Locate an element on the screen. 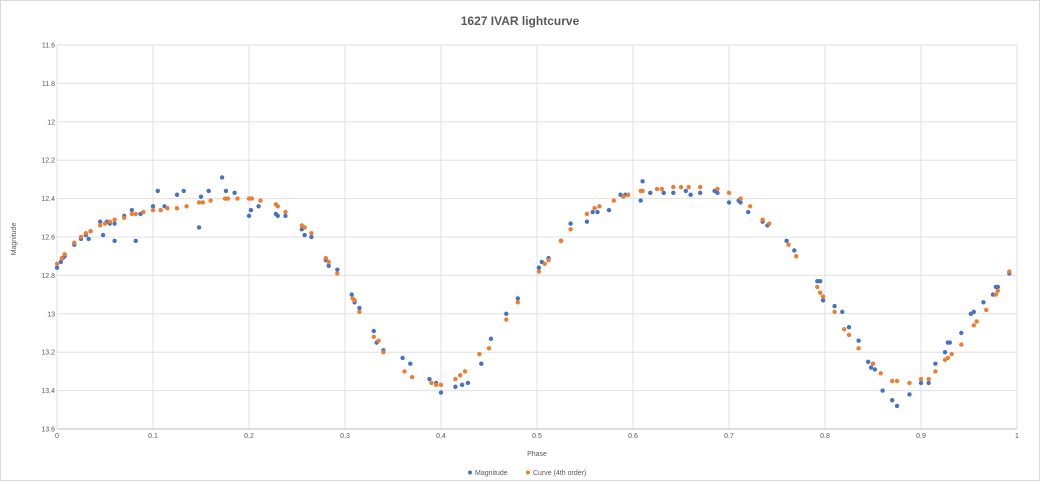  y-tick-label: 13 is located at coordinates (51, 314).